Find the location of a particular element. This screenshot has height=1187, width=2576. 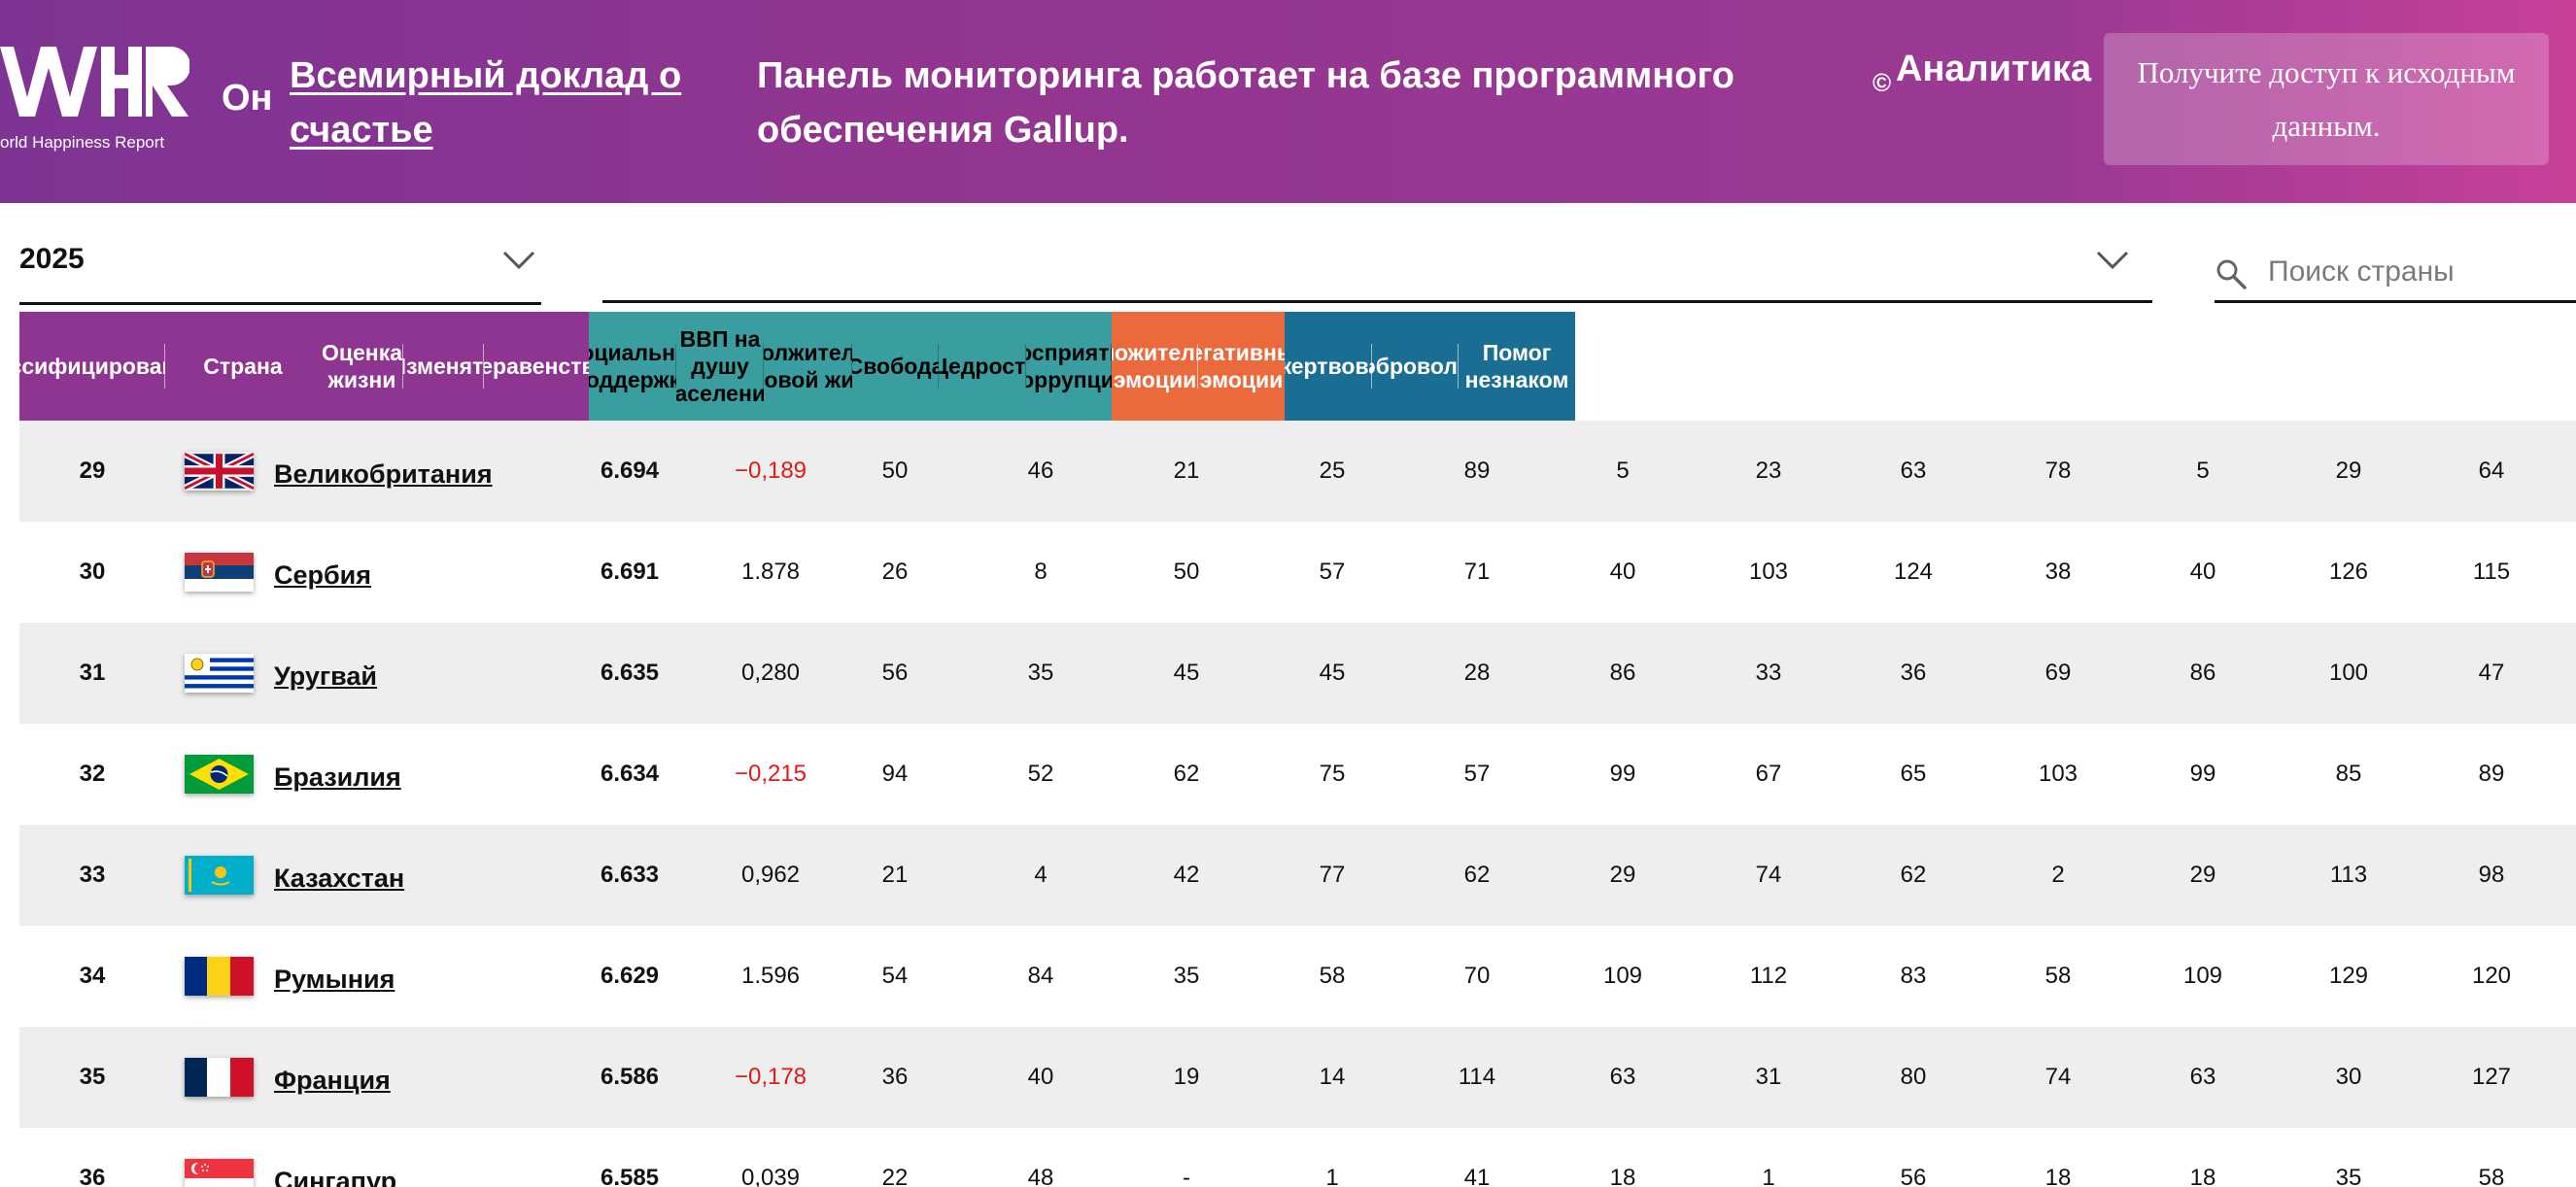

th-col-volunteering: Добровольн is located at coordinates (1415, 366).